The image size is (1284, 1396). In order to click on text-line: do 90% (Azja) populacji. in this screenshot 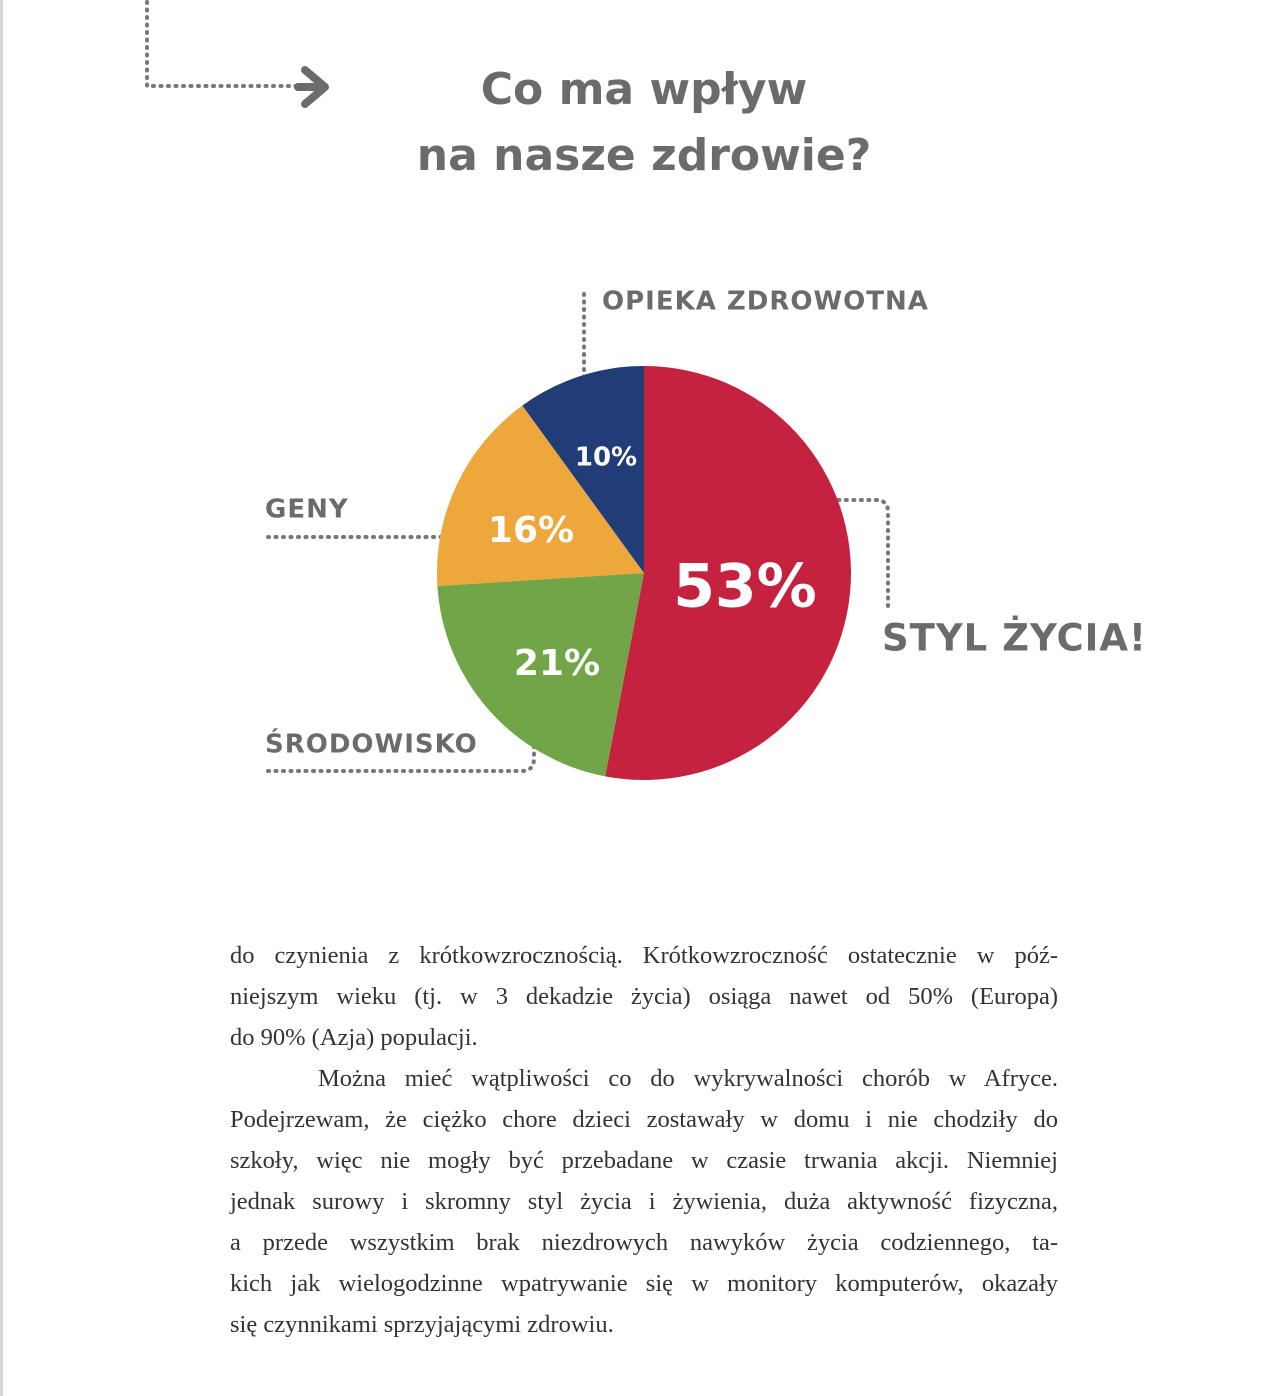, I will do `click(354, 1037)`.